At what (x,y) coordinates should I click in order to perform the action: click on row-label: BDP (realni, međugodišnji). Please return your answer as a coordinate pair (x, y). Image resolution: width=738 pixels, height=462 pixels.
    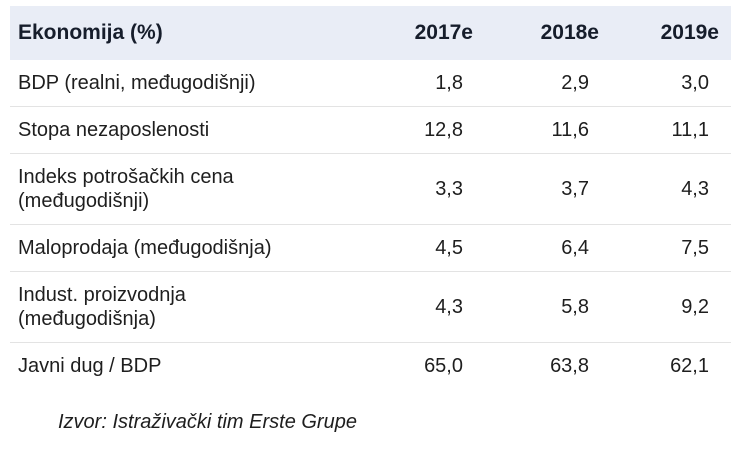
    Looking at the image, I should click on (137, 83).